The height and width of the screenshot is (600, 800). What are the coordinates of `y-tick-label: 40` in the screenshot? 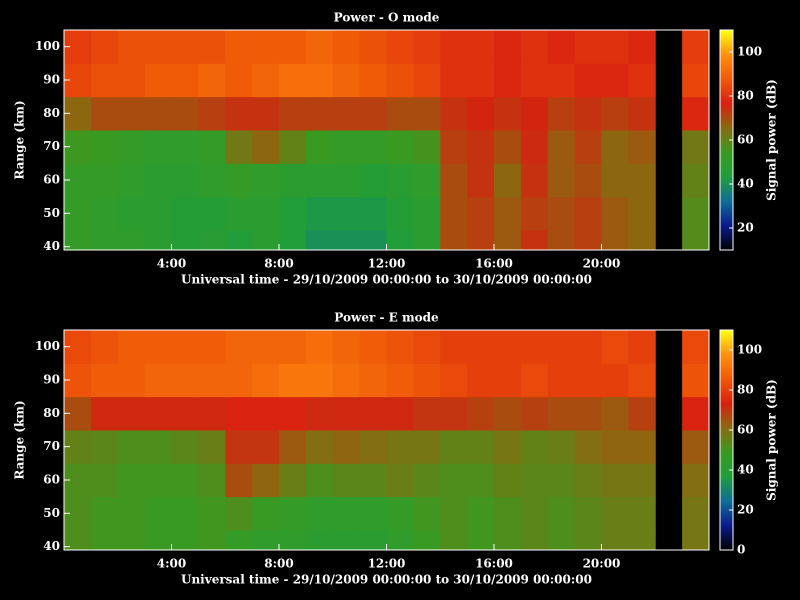 It's located at (51, 546).